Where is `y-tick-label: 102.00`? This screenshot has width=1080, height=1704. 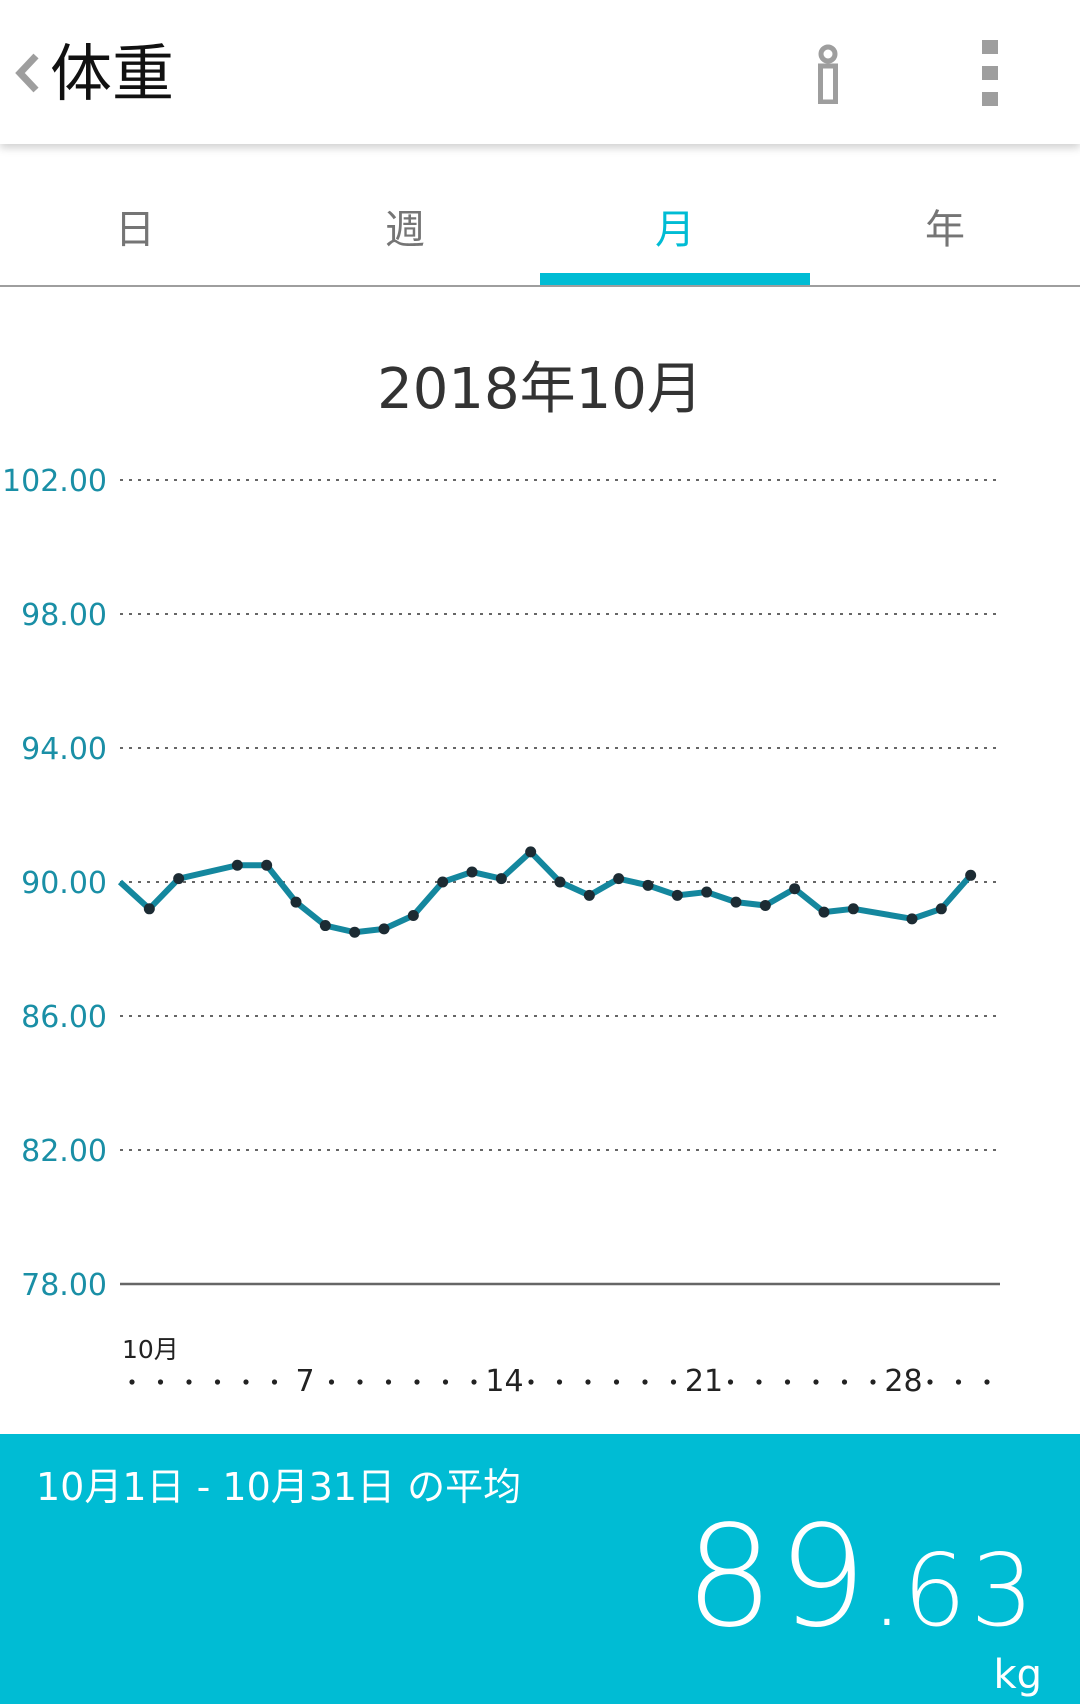
y-tick-label: 102.00 is located at coordinates (54, 481).